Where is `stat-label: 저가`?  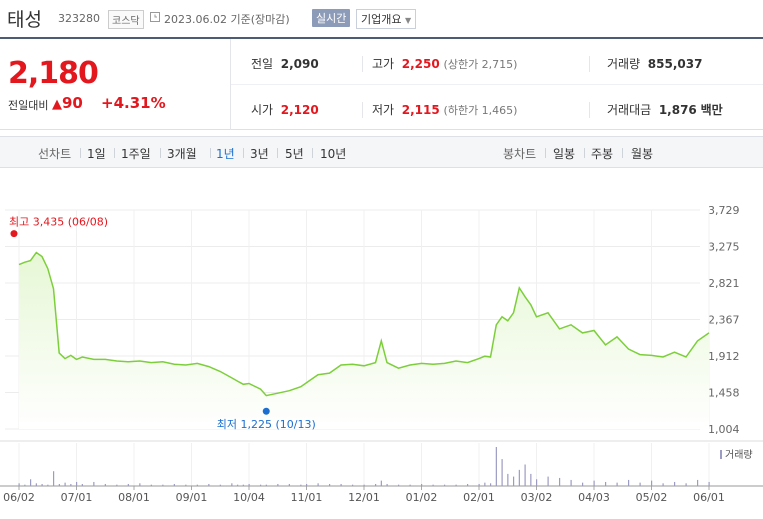 stat-label: 저가 is located at coordinates (383, 110).